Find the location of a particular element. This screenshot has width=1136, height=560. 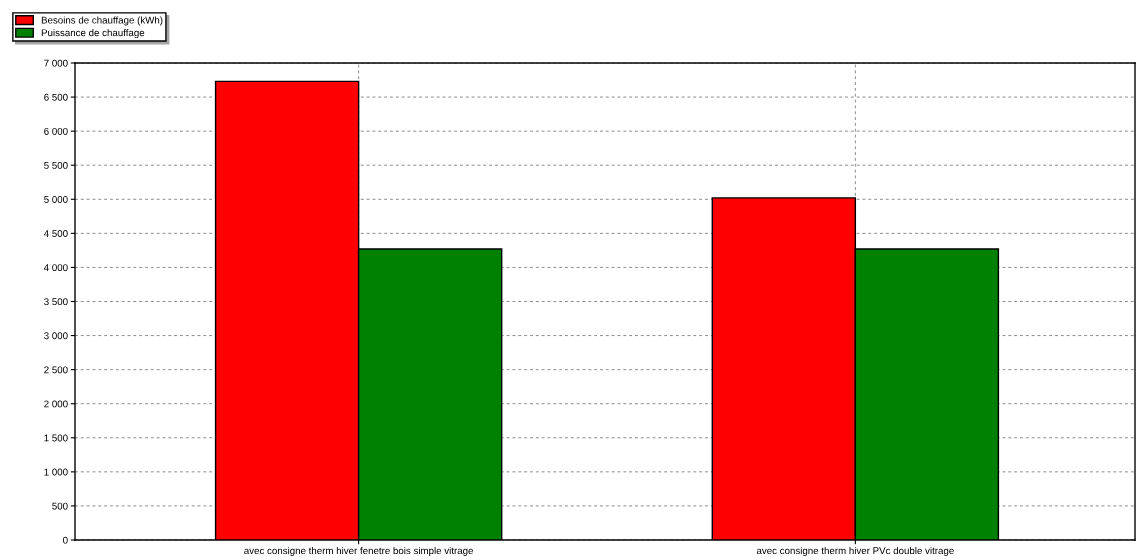

x-tick-label: avec consigne therm hiver PVc double vitrage is located at coordinates (855, 551).